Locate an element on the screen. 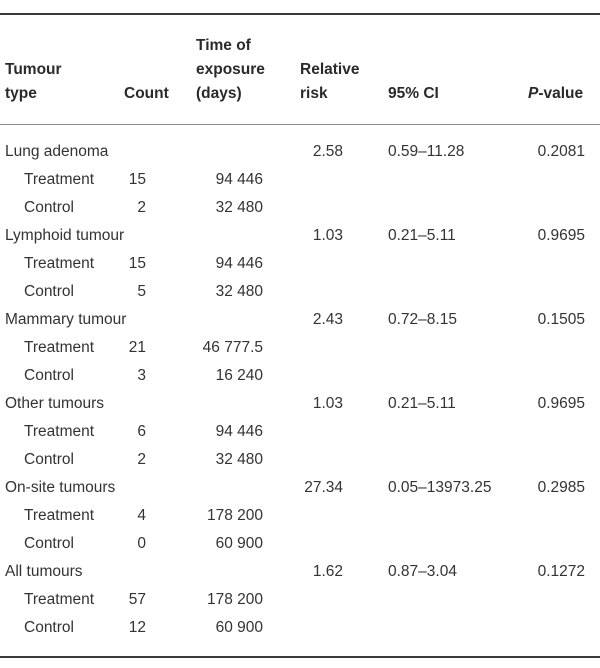 The image size is (600, 668). header-tumour-type: Tumour type is located at coordinates (33, 82).